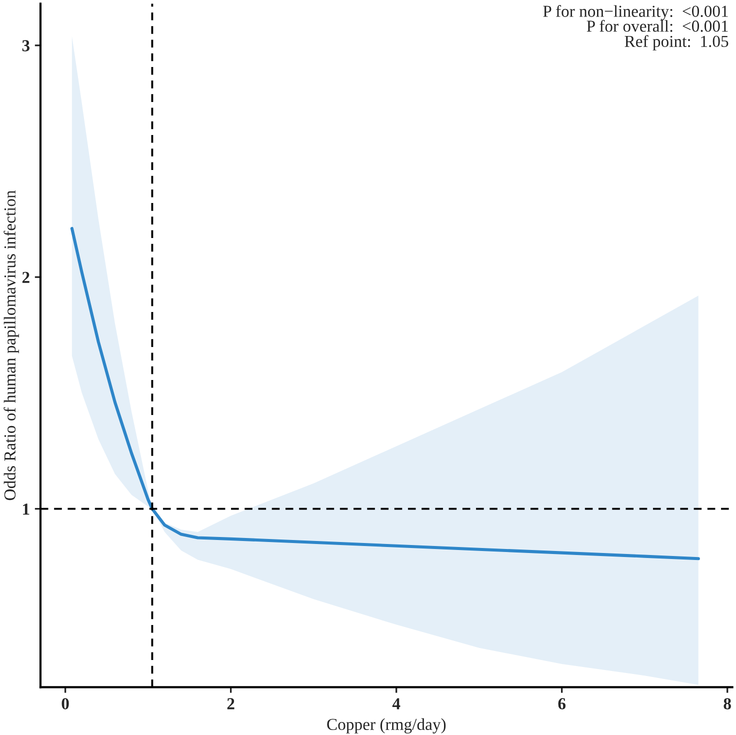 The image size is (736, 735). Describe the element at coordinates (657, 26) in the screenshot. I see `annotation: P for overall: <0.001` at that location.